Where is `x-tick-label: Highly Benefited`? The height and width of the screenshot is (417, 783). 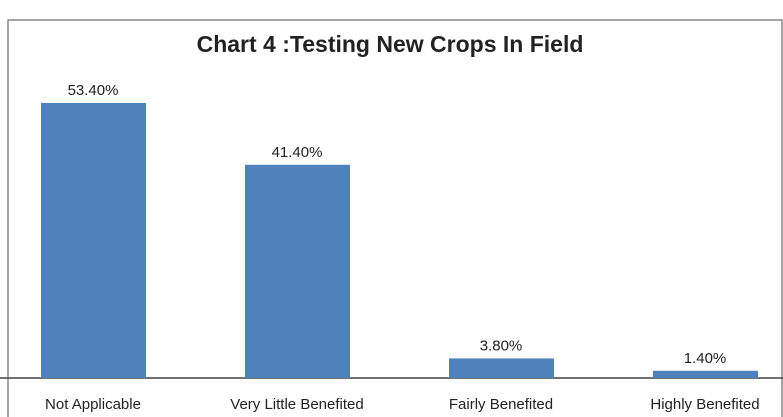 x-tick-label: Highly Benefited is located at coordinates (704, 404).